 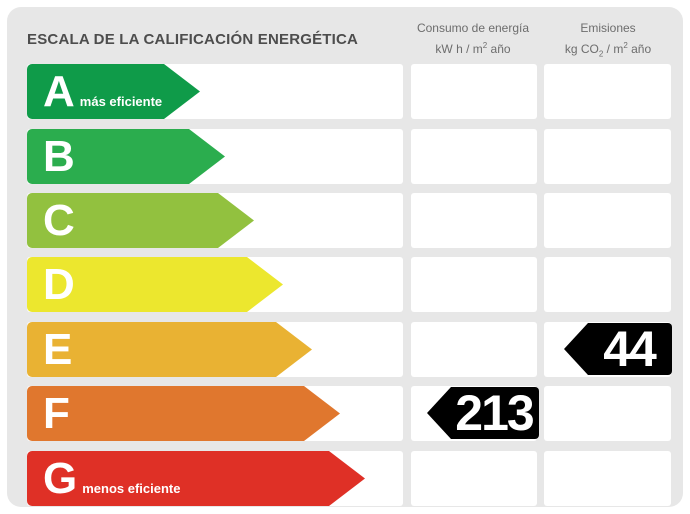 What do you see at coordinates (169, 349) in the screenshot?
I see `rating-arrow-e: E` at bounding box center [169, 349].